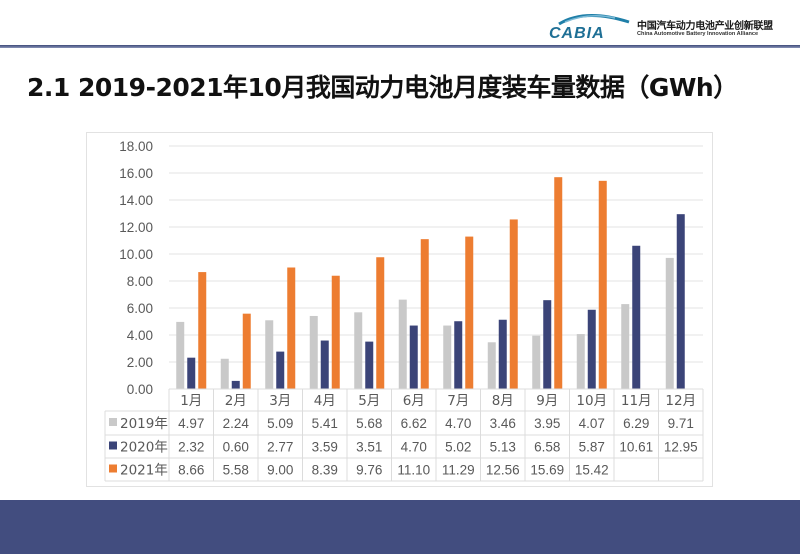 The image size is (800, 554). Describe the element at coordinates (180, 355) in the screenshot. I see `bar-2019年-1月` at that location.